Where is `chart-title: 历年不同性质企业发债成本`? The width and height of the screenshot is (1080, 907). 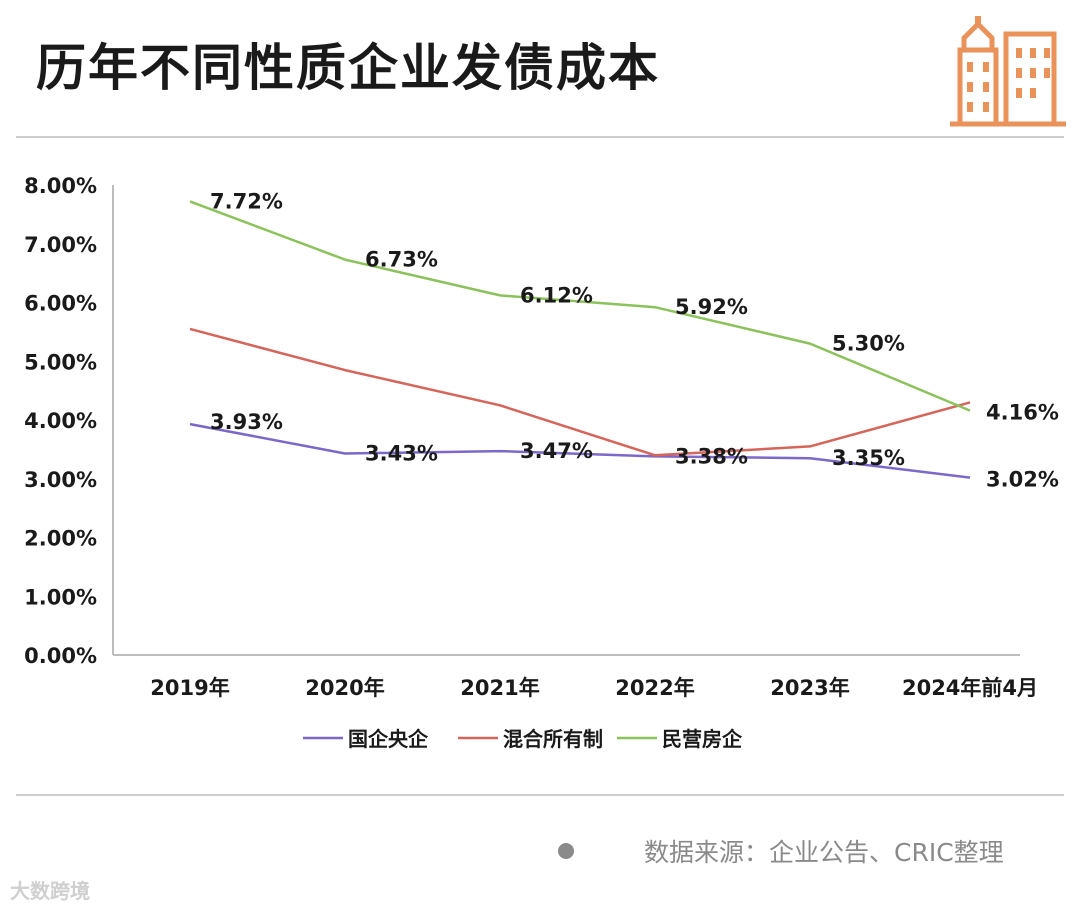 chart-title: 历年不同性质企业发债成本 is located at coordinates (348, 68).